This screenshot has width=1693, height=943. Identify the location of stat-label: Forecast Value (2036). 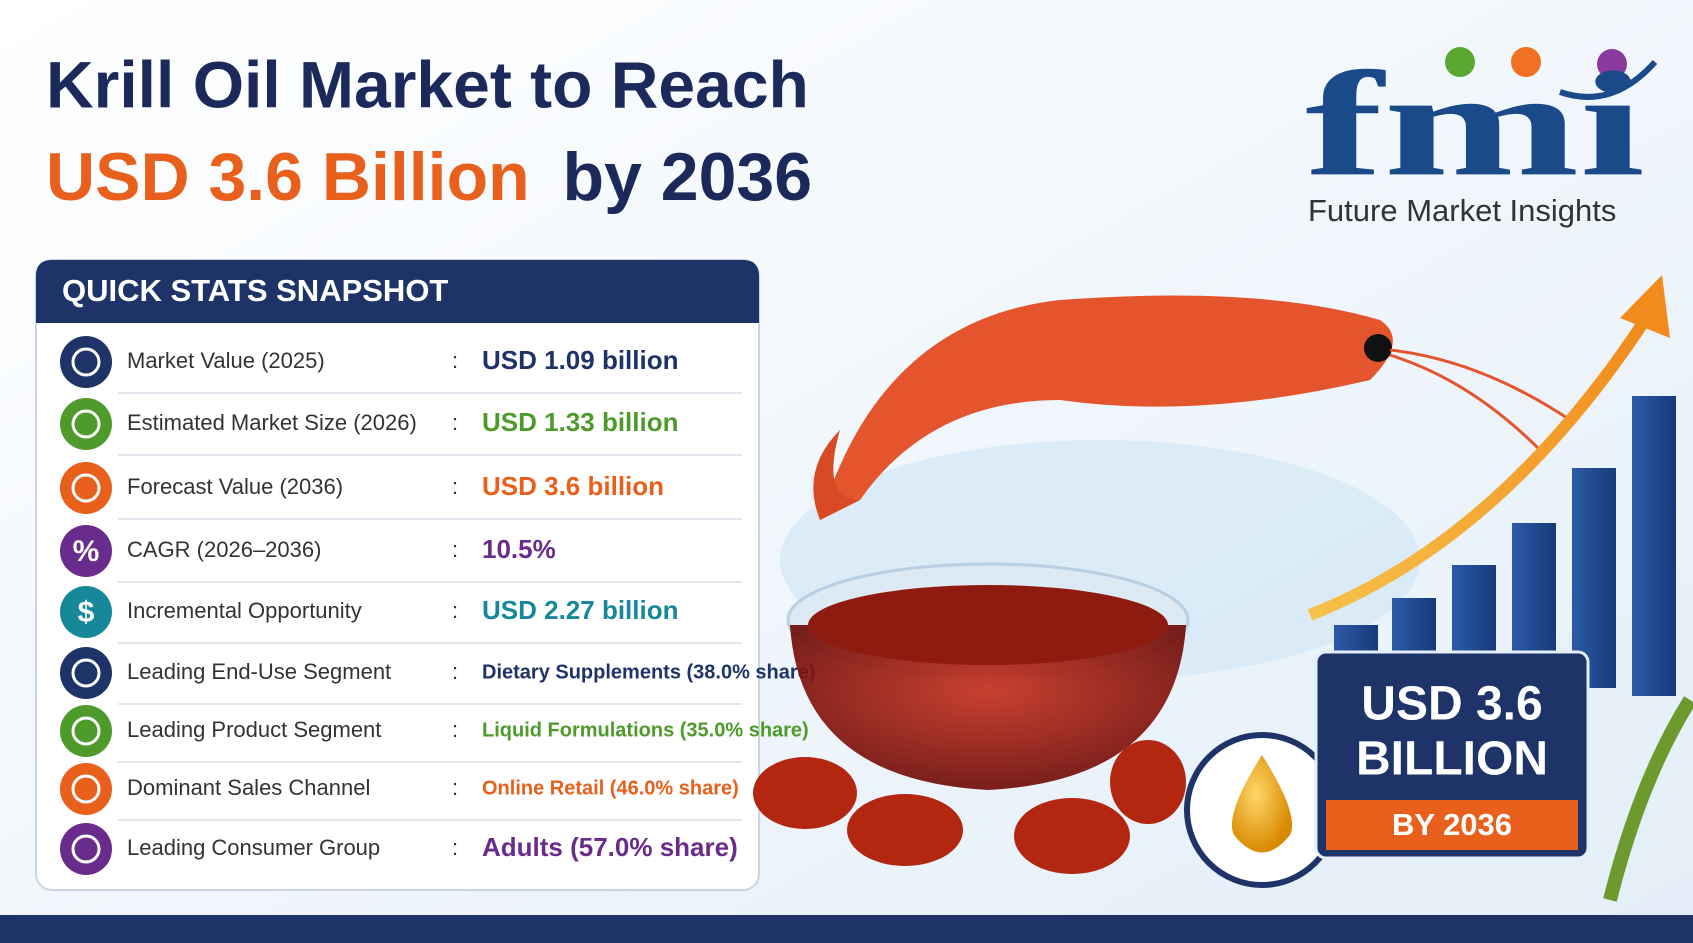
(235, 486).